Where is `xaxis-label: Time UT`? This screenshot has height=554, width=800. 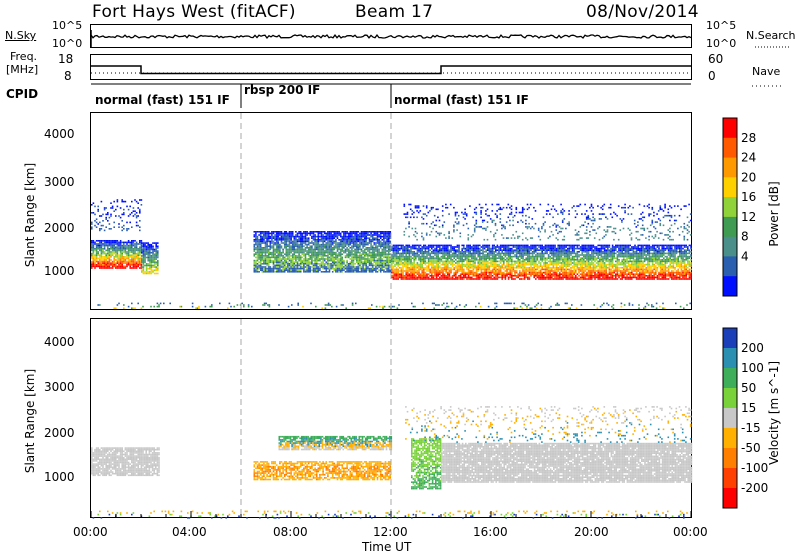
xaxis-label: Time UT is located at coordinates (387, 547).